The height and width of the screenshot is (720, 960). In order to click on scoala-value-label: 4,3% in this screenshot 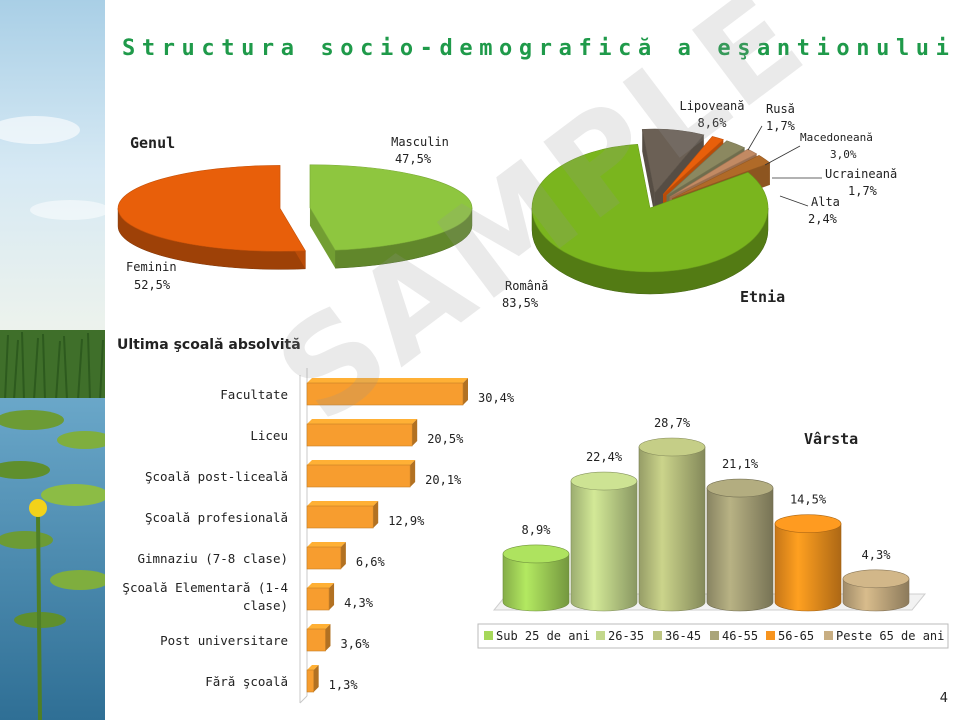, I will do `click(359, 603)`.